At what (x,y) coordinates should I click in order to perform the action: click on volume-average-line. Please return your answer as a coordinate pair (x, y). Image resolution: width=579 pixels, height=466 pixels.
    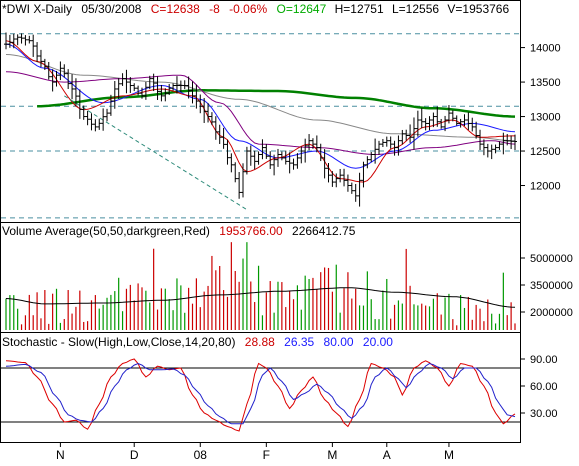
    Looking at the image, I should click on (260, 297).